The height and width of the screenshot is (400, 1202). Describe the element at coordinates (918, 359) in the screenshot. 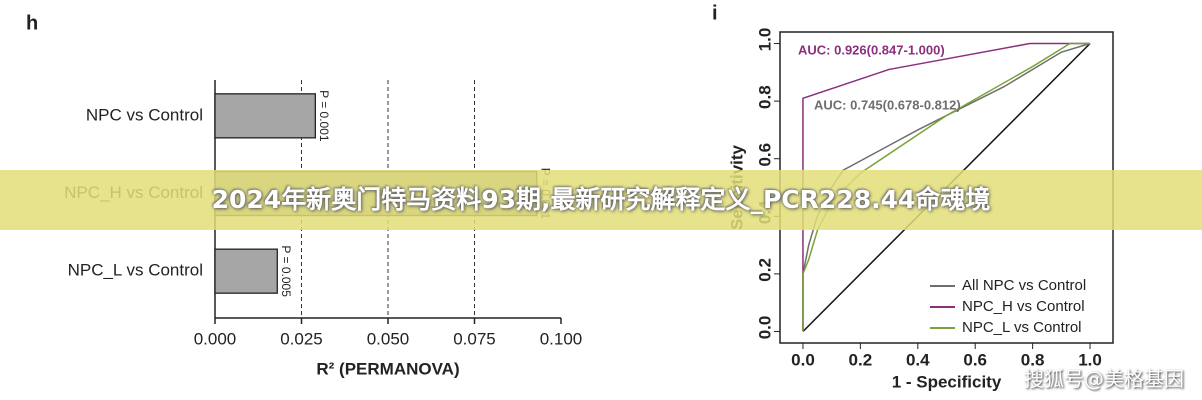

I see `x-tick-label: 0.4` at that location.